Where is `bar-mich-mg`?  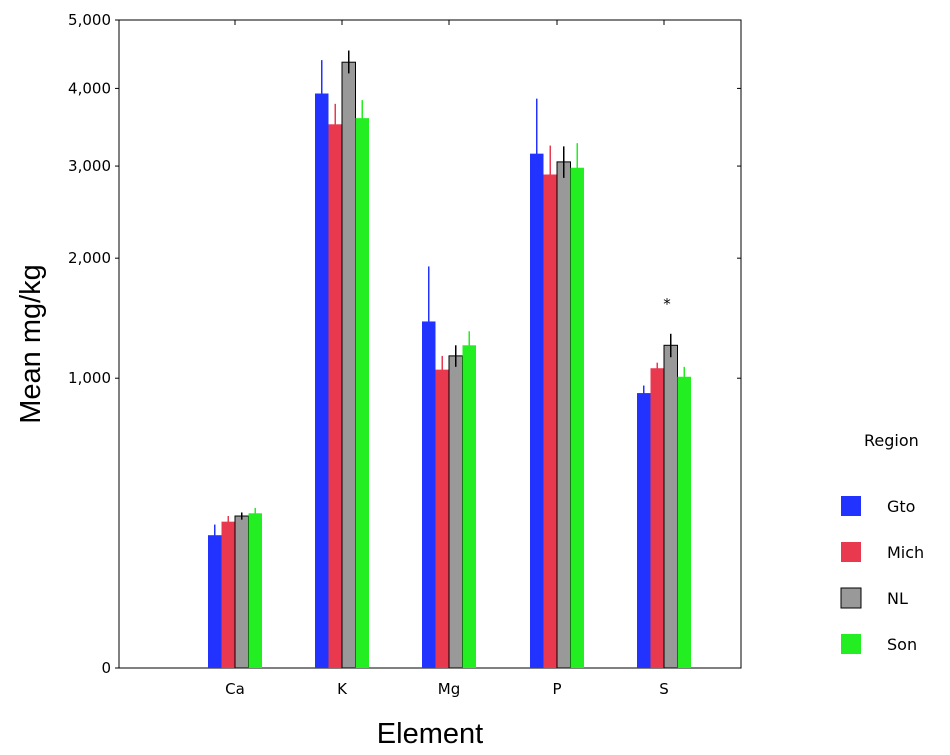
bar-mich-mg is located at coordinates (442, 518).